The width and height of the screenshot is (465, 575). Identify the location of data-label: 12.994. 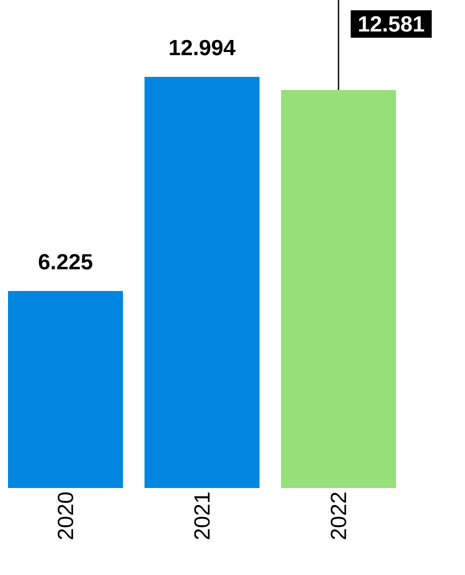
(203, 48).